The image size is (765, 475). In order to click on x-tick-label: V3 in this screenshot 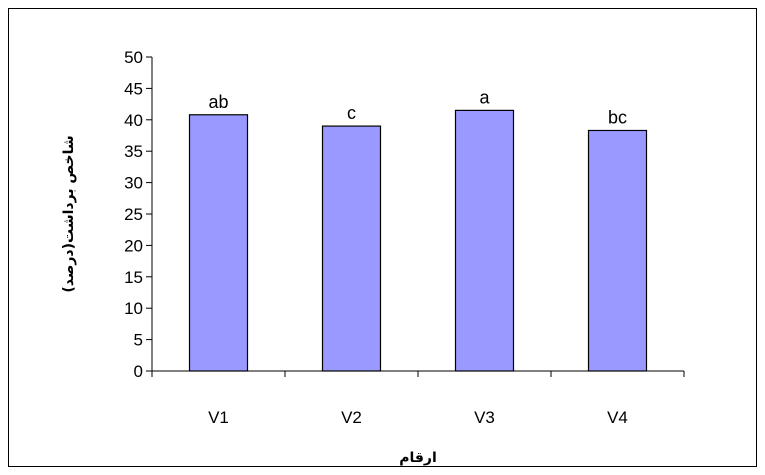, I will do `click(484, 417)`.